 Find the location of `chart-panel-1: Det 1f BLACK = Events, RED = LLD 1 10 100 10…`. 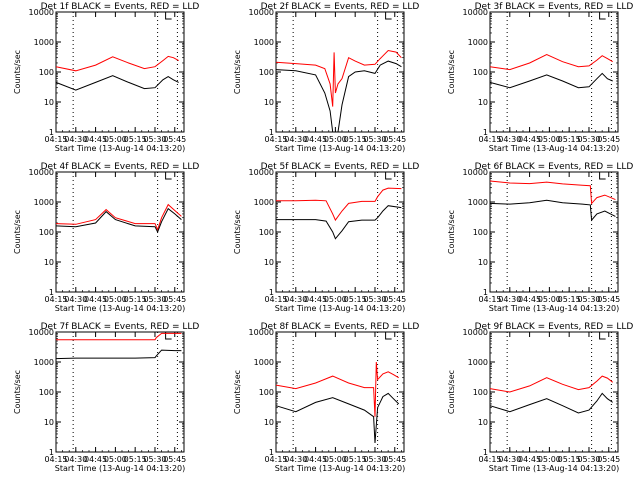

chart-panel-1: Det 1f BLACK = Events, RED = LLD 1 10 100 10… is located at coordinates (106, 77).